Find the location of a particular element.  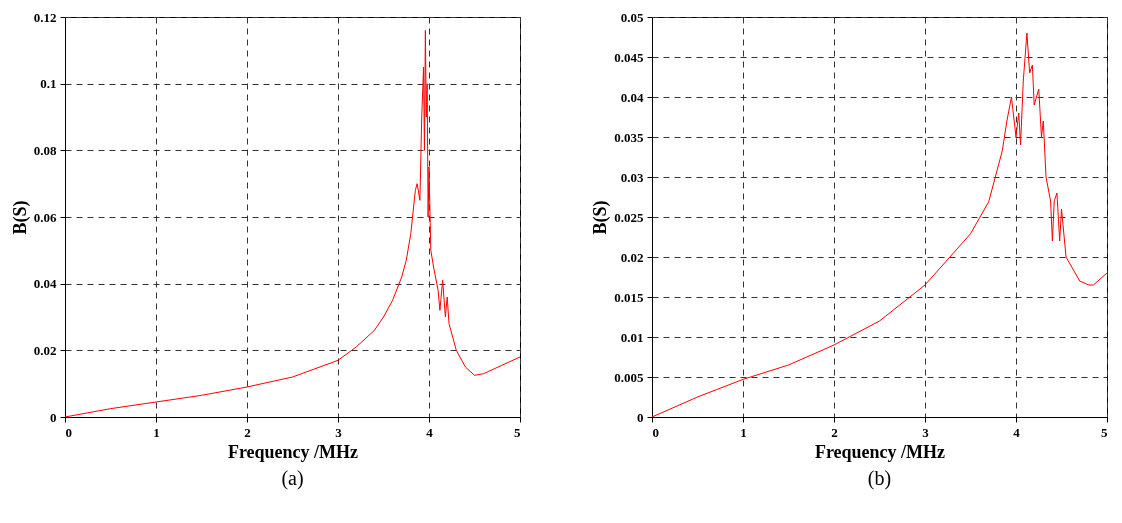

y-tick-label: 0.06 is located at coordinates (45, 217).